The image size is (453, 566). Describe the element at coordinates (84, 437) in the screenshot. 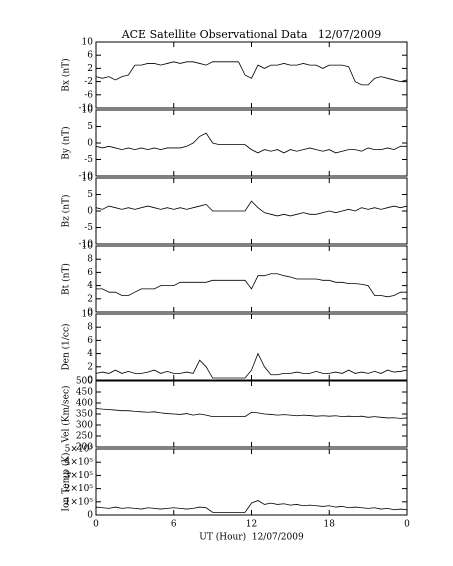

I see `y-tick-label: 250` at that location.